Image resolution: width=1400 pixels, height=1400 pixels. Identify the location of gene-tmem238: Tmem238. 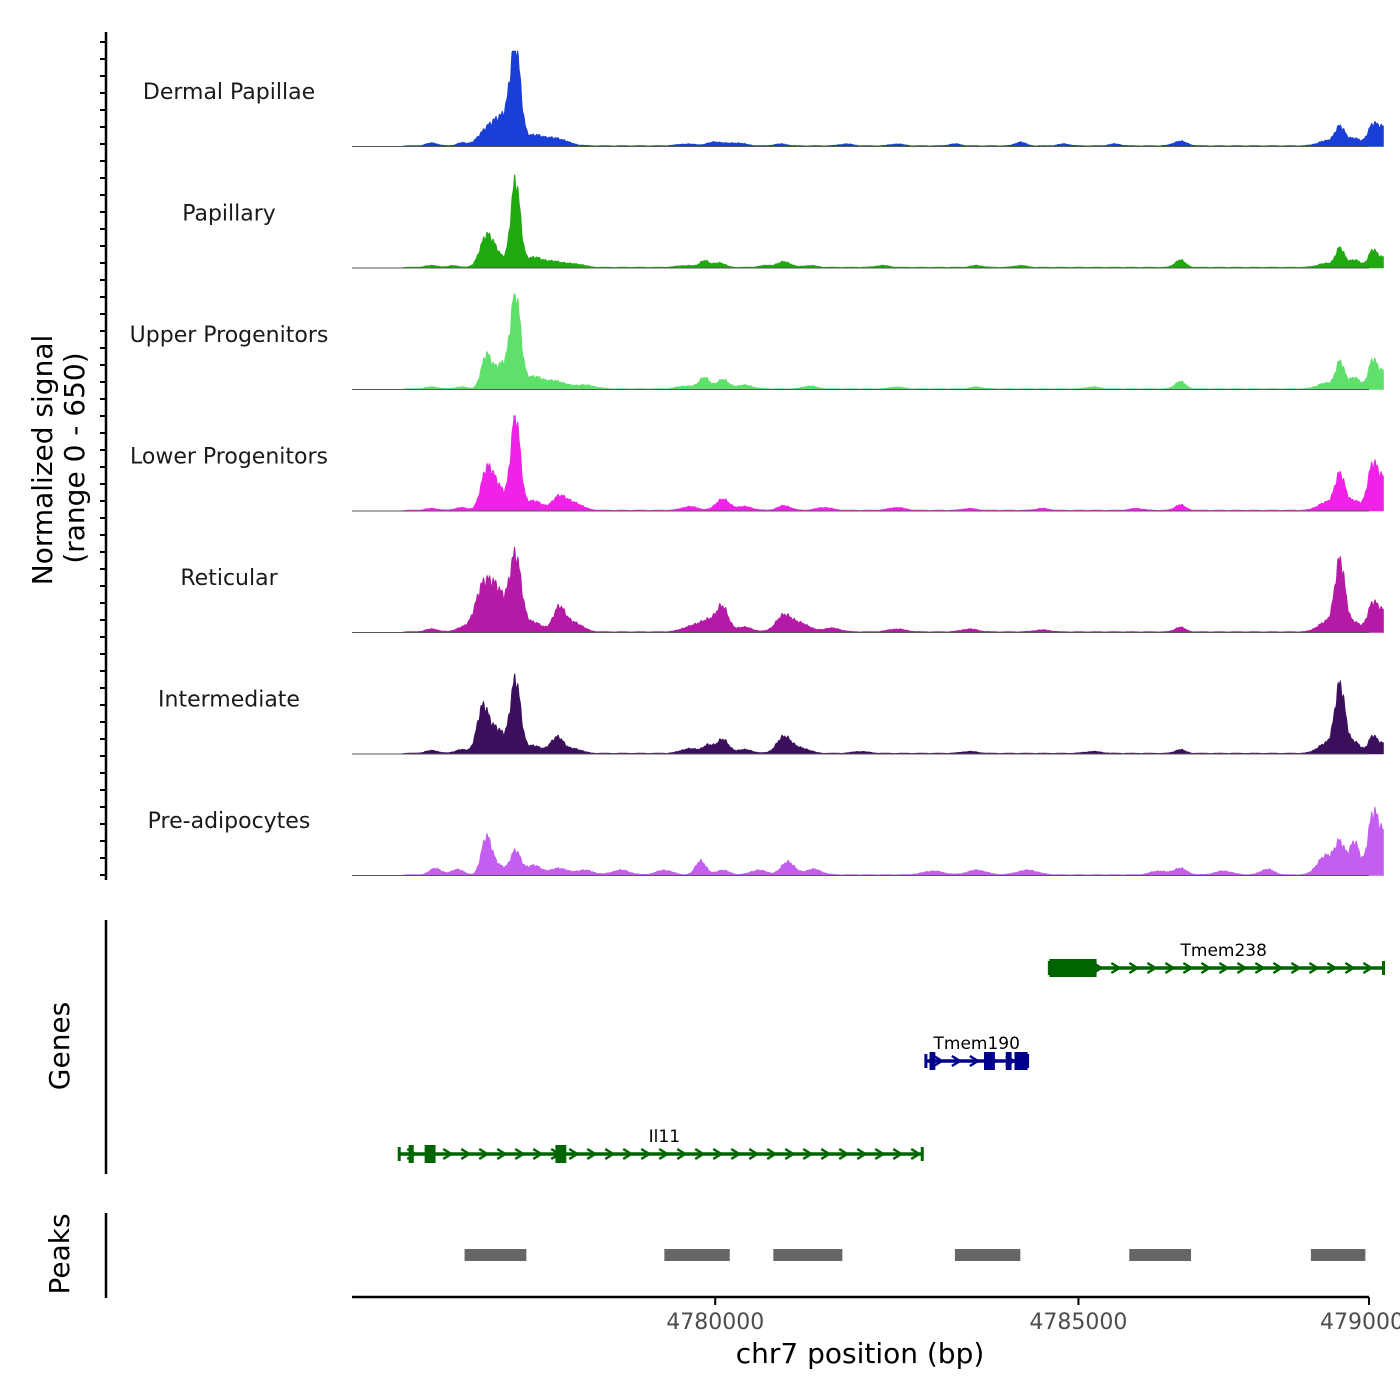
(1216, 959).